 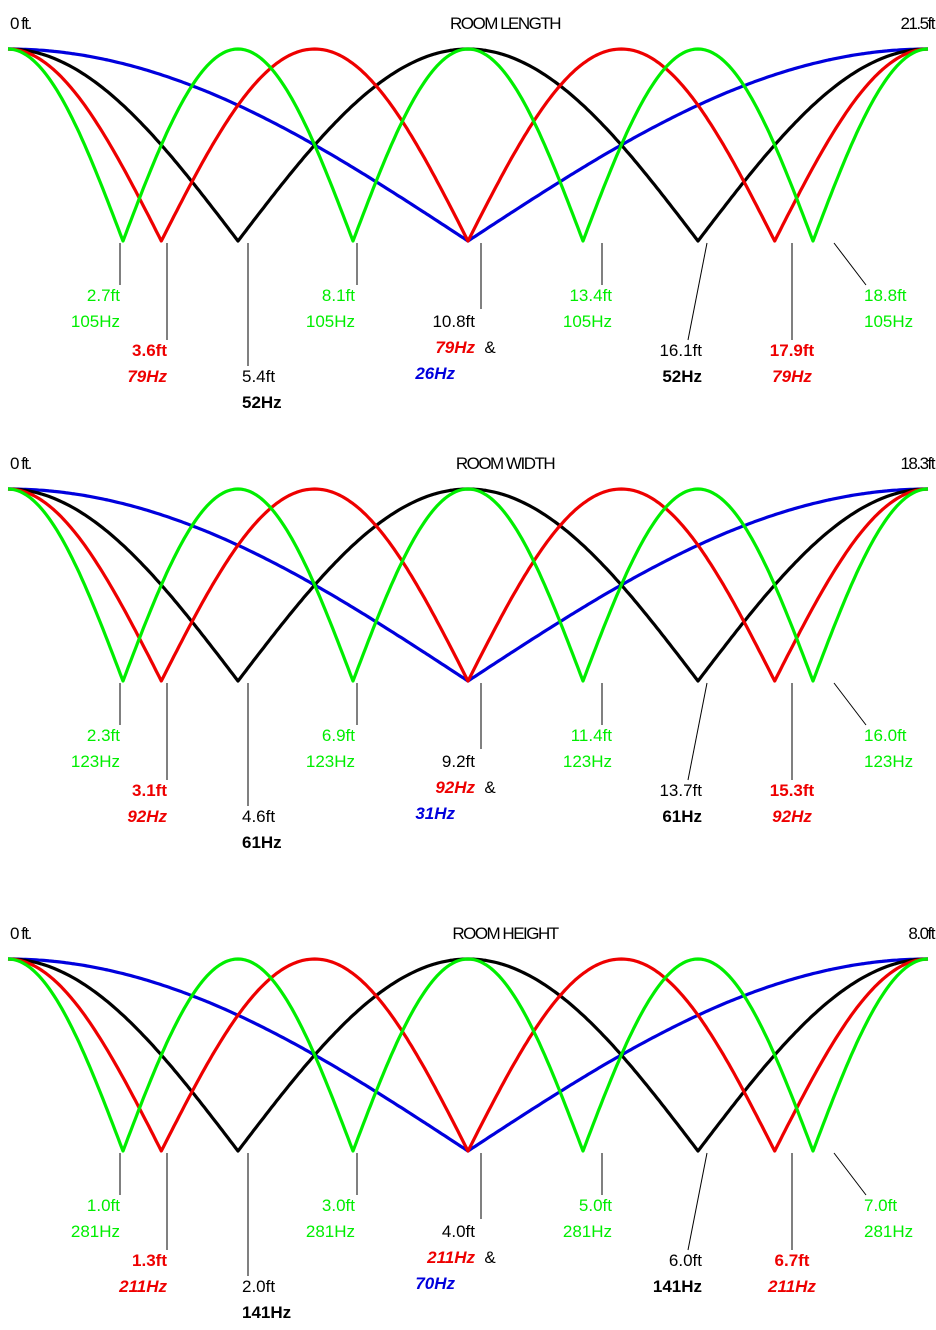 I want to click on fundamental-frequency-label: 26Hz, so click(x=434, y=373).